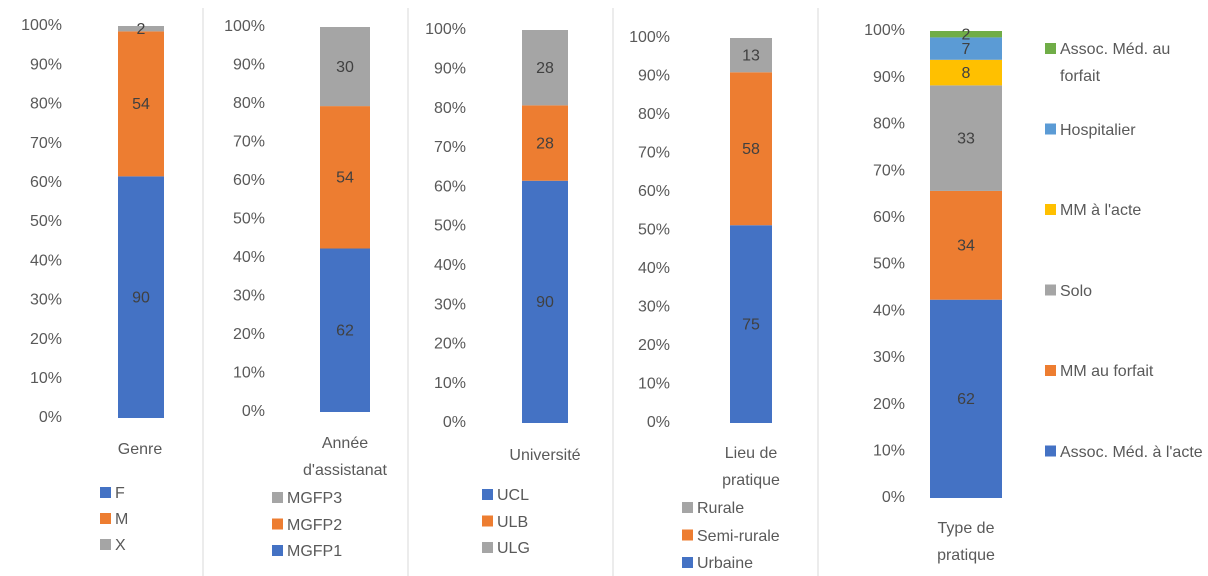 Image resolution: width=1208 pixels, height=576 pixels. What do you see at coordinates (1115, 63) in the screenshot?
I see `legend-label: Assoc. Méd. au forfait` at bounding box center [1115, 63].